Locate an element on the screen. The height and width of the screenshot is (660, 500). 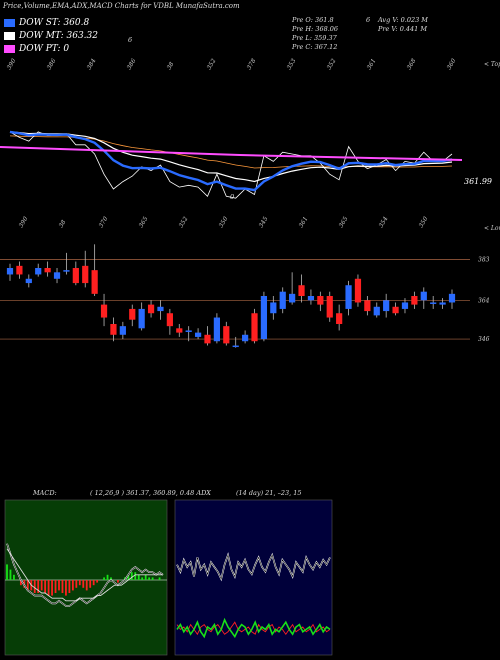
bottom-scale-label: 345 is located at coordinates (264, 222).